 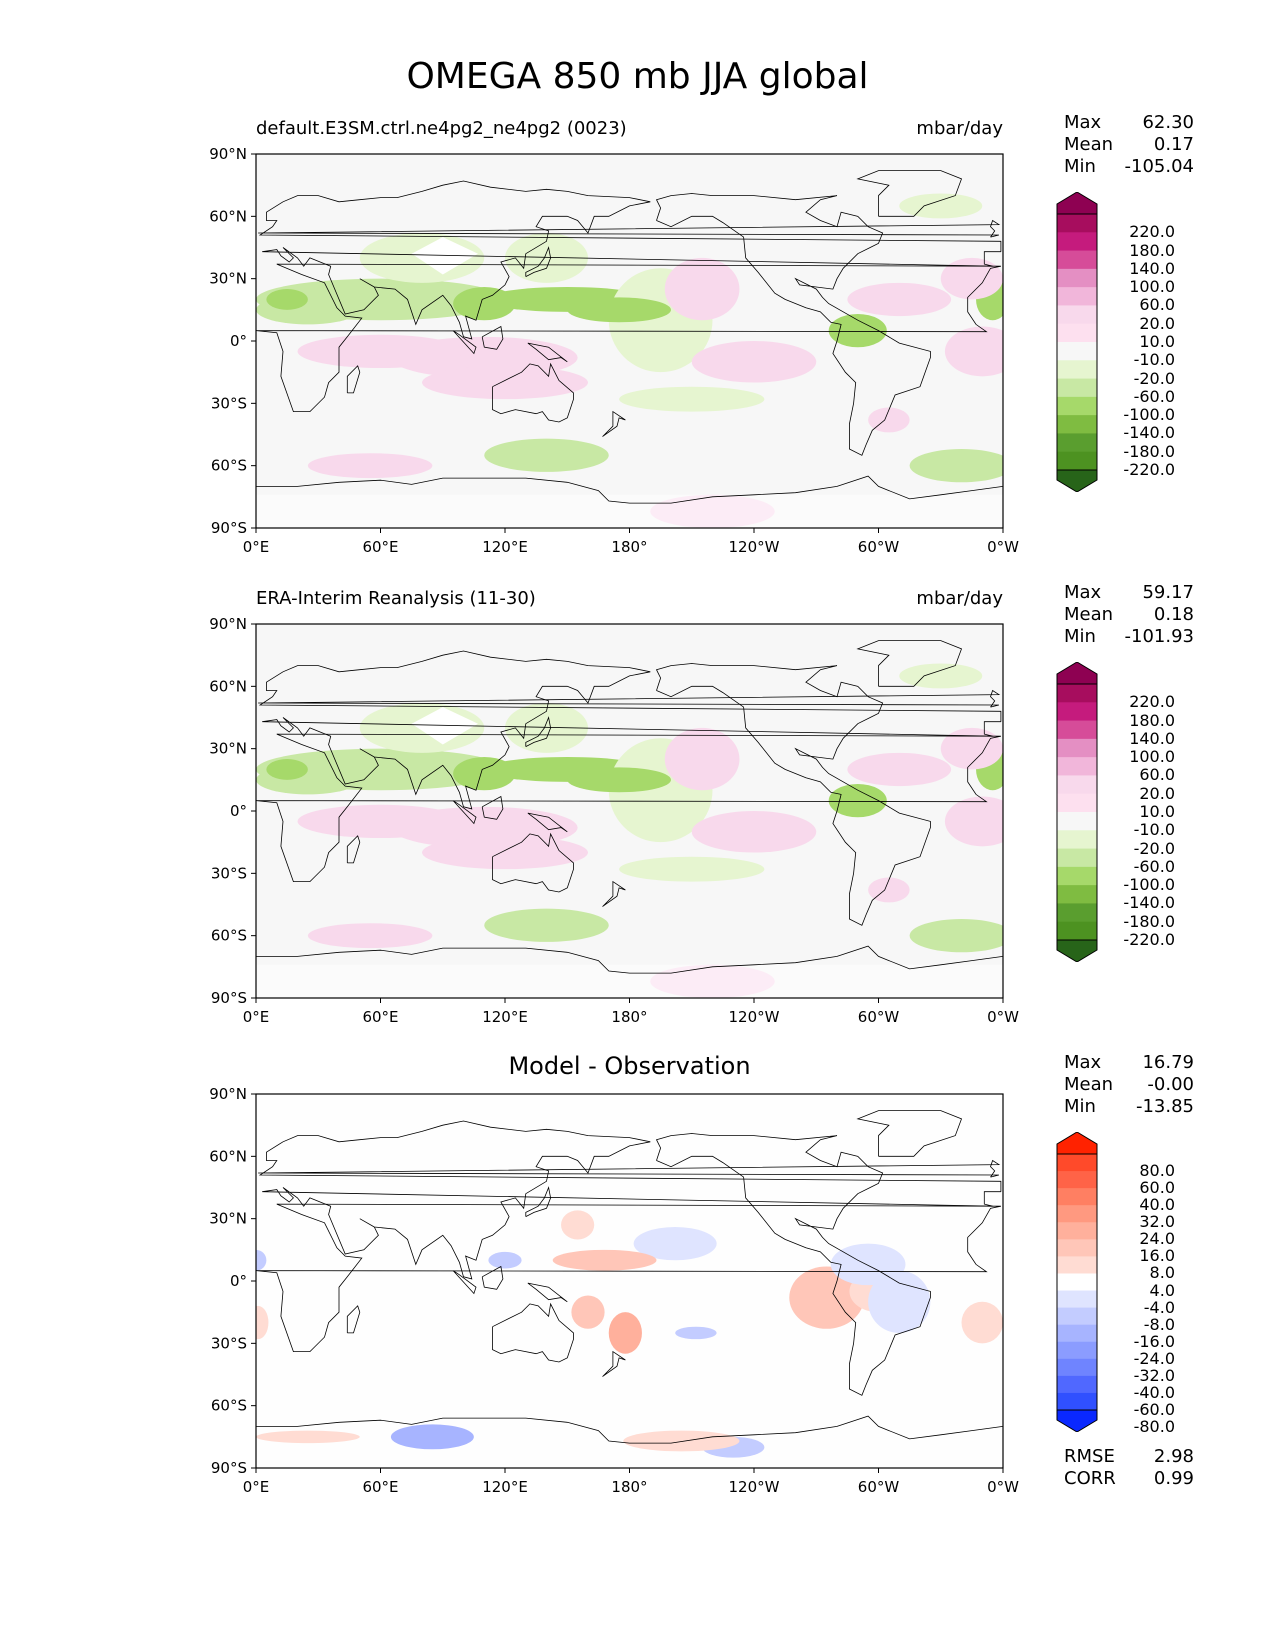 I want to click on colorbar-label: -32.0, so click(x=1154, y=1375).